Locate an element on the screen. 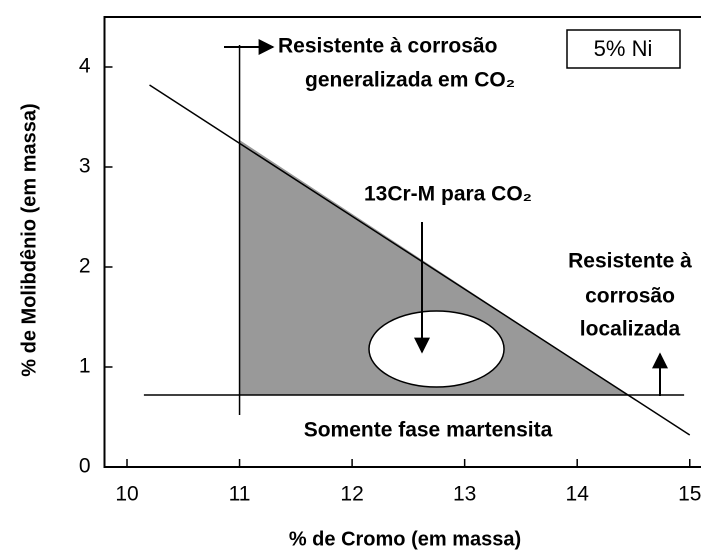 The image size is (710, 558). y-tick-label: 1 is located at coordinates (85, 366).